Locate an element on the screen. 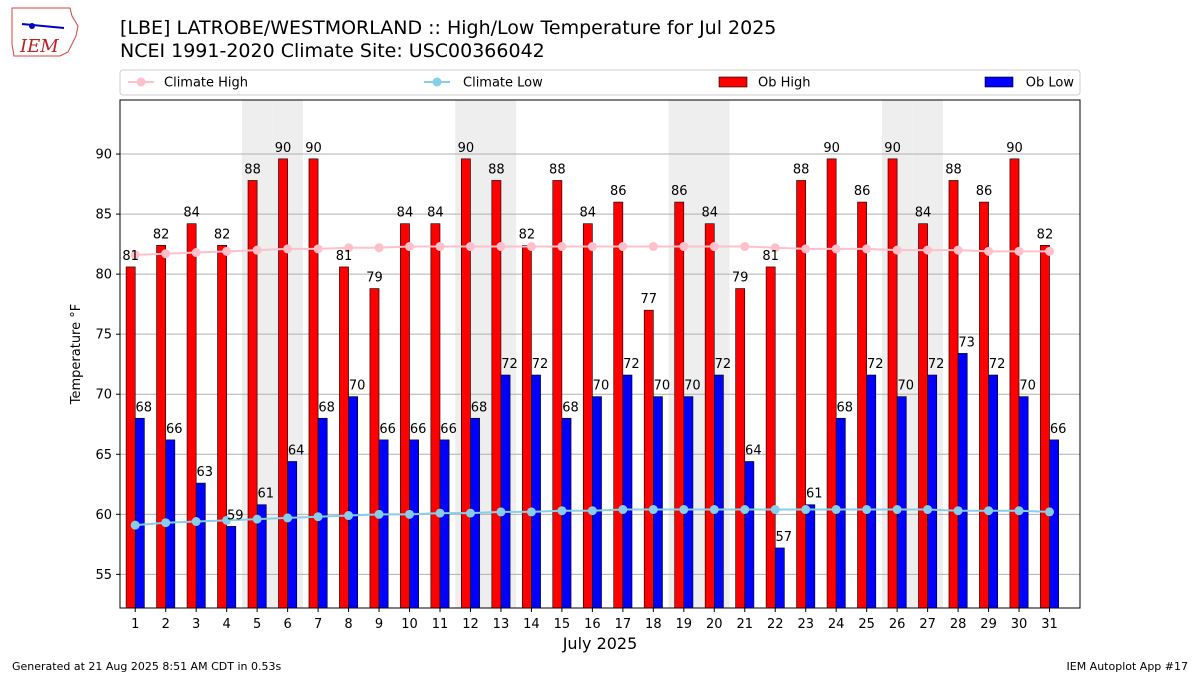 The height and width of the screenshot is (675, 1200). ob-high-label-day-18: 77 is located at coordinates (648, 299).